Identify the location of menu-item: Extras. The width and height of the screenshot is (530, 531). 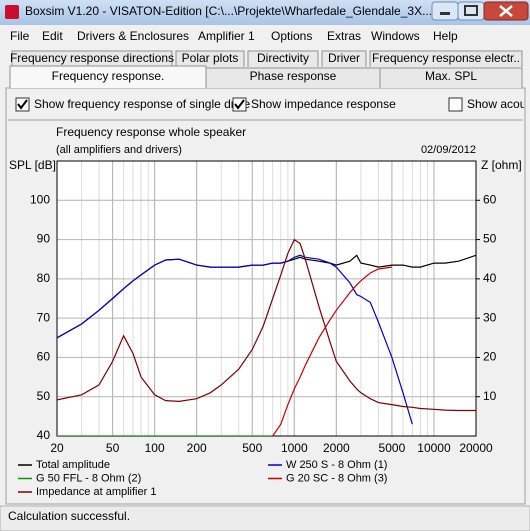
(344, 36).